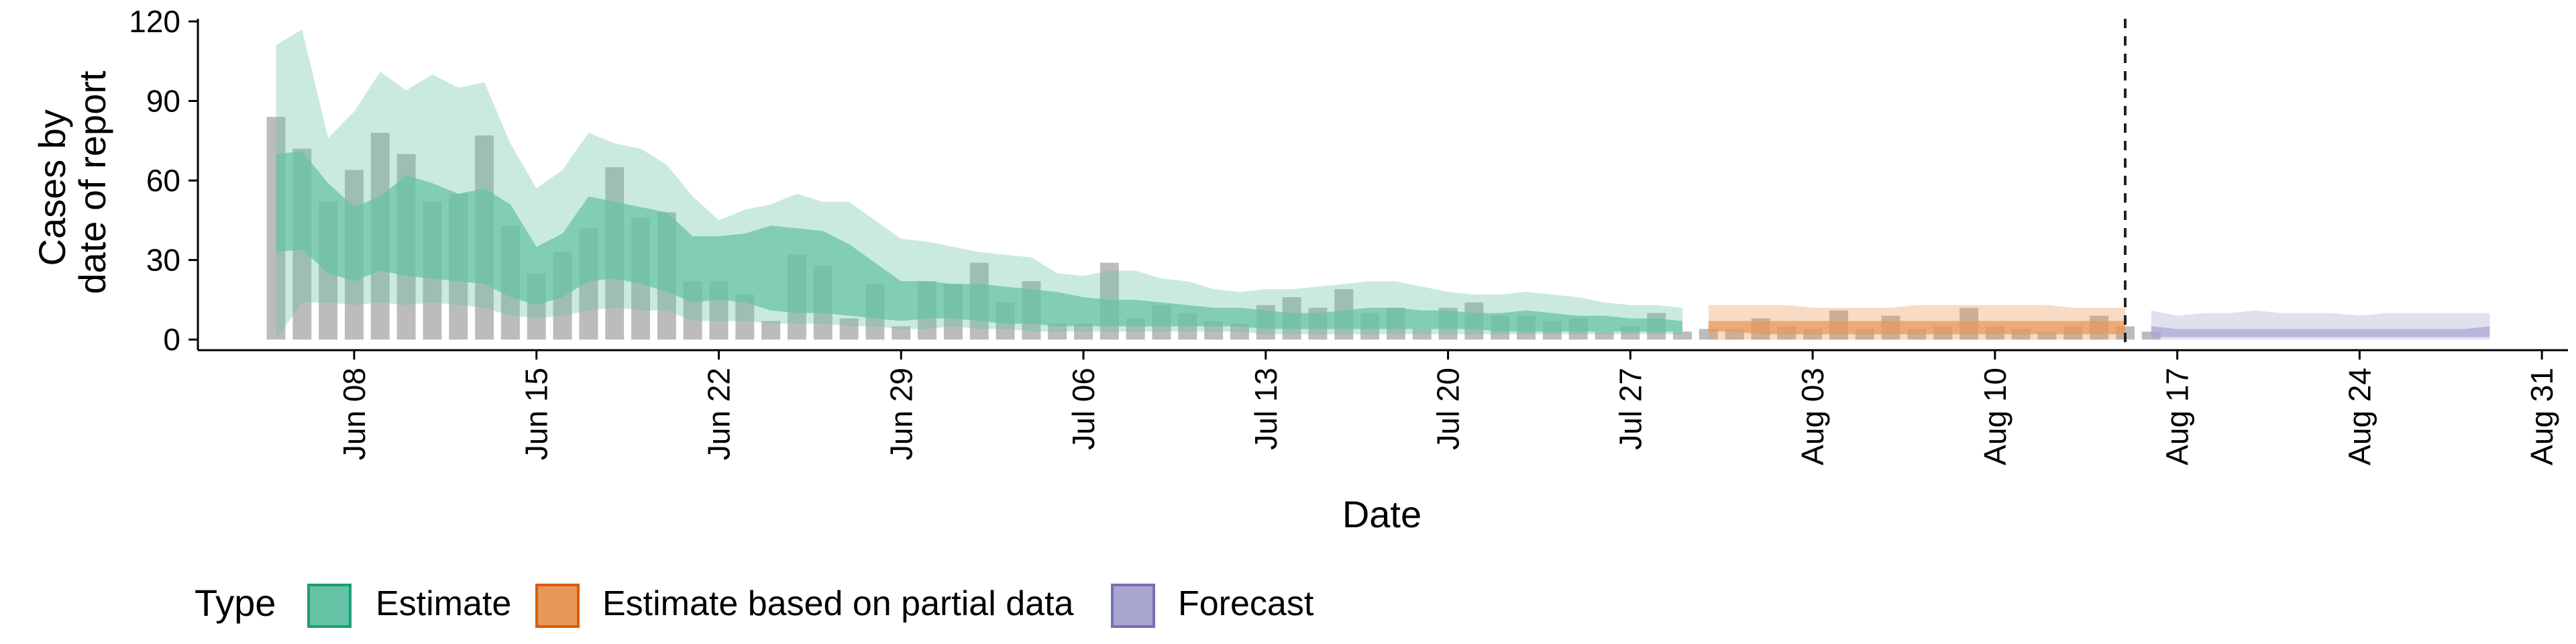 The width and height of the screenshot is (2576, 644). What do you see at coordinates (354, 414) in the screenshot?
I see `x-tick-label: Jun 08` at bounding box center [354, 414].